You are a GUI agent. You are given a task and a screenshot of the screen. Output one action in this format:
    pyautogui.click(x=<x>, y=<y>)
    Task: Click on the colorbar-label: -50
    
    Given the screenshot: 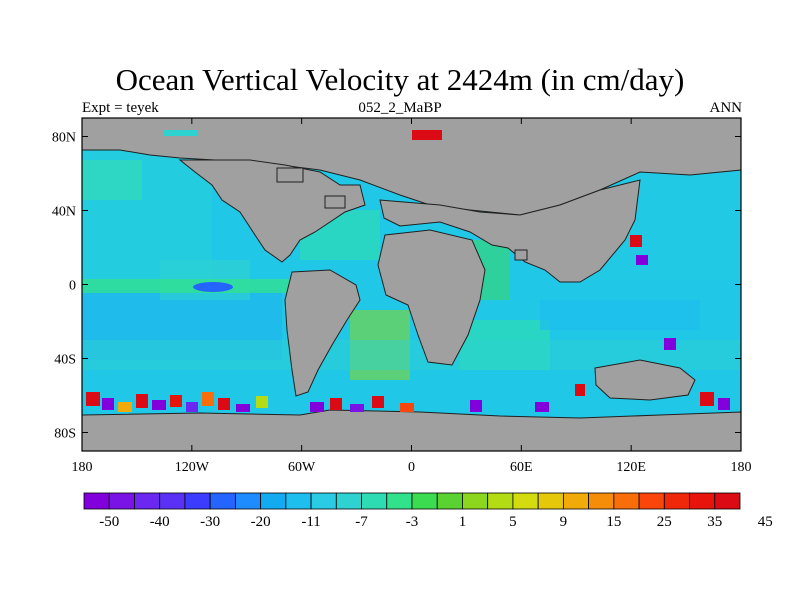 What is the action you would take?
    pyautogui.click(x=109, y=522)
    